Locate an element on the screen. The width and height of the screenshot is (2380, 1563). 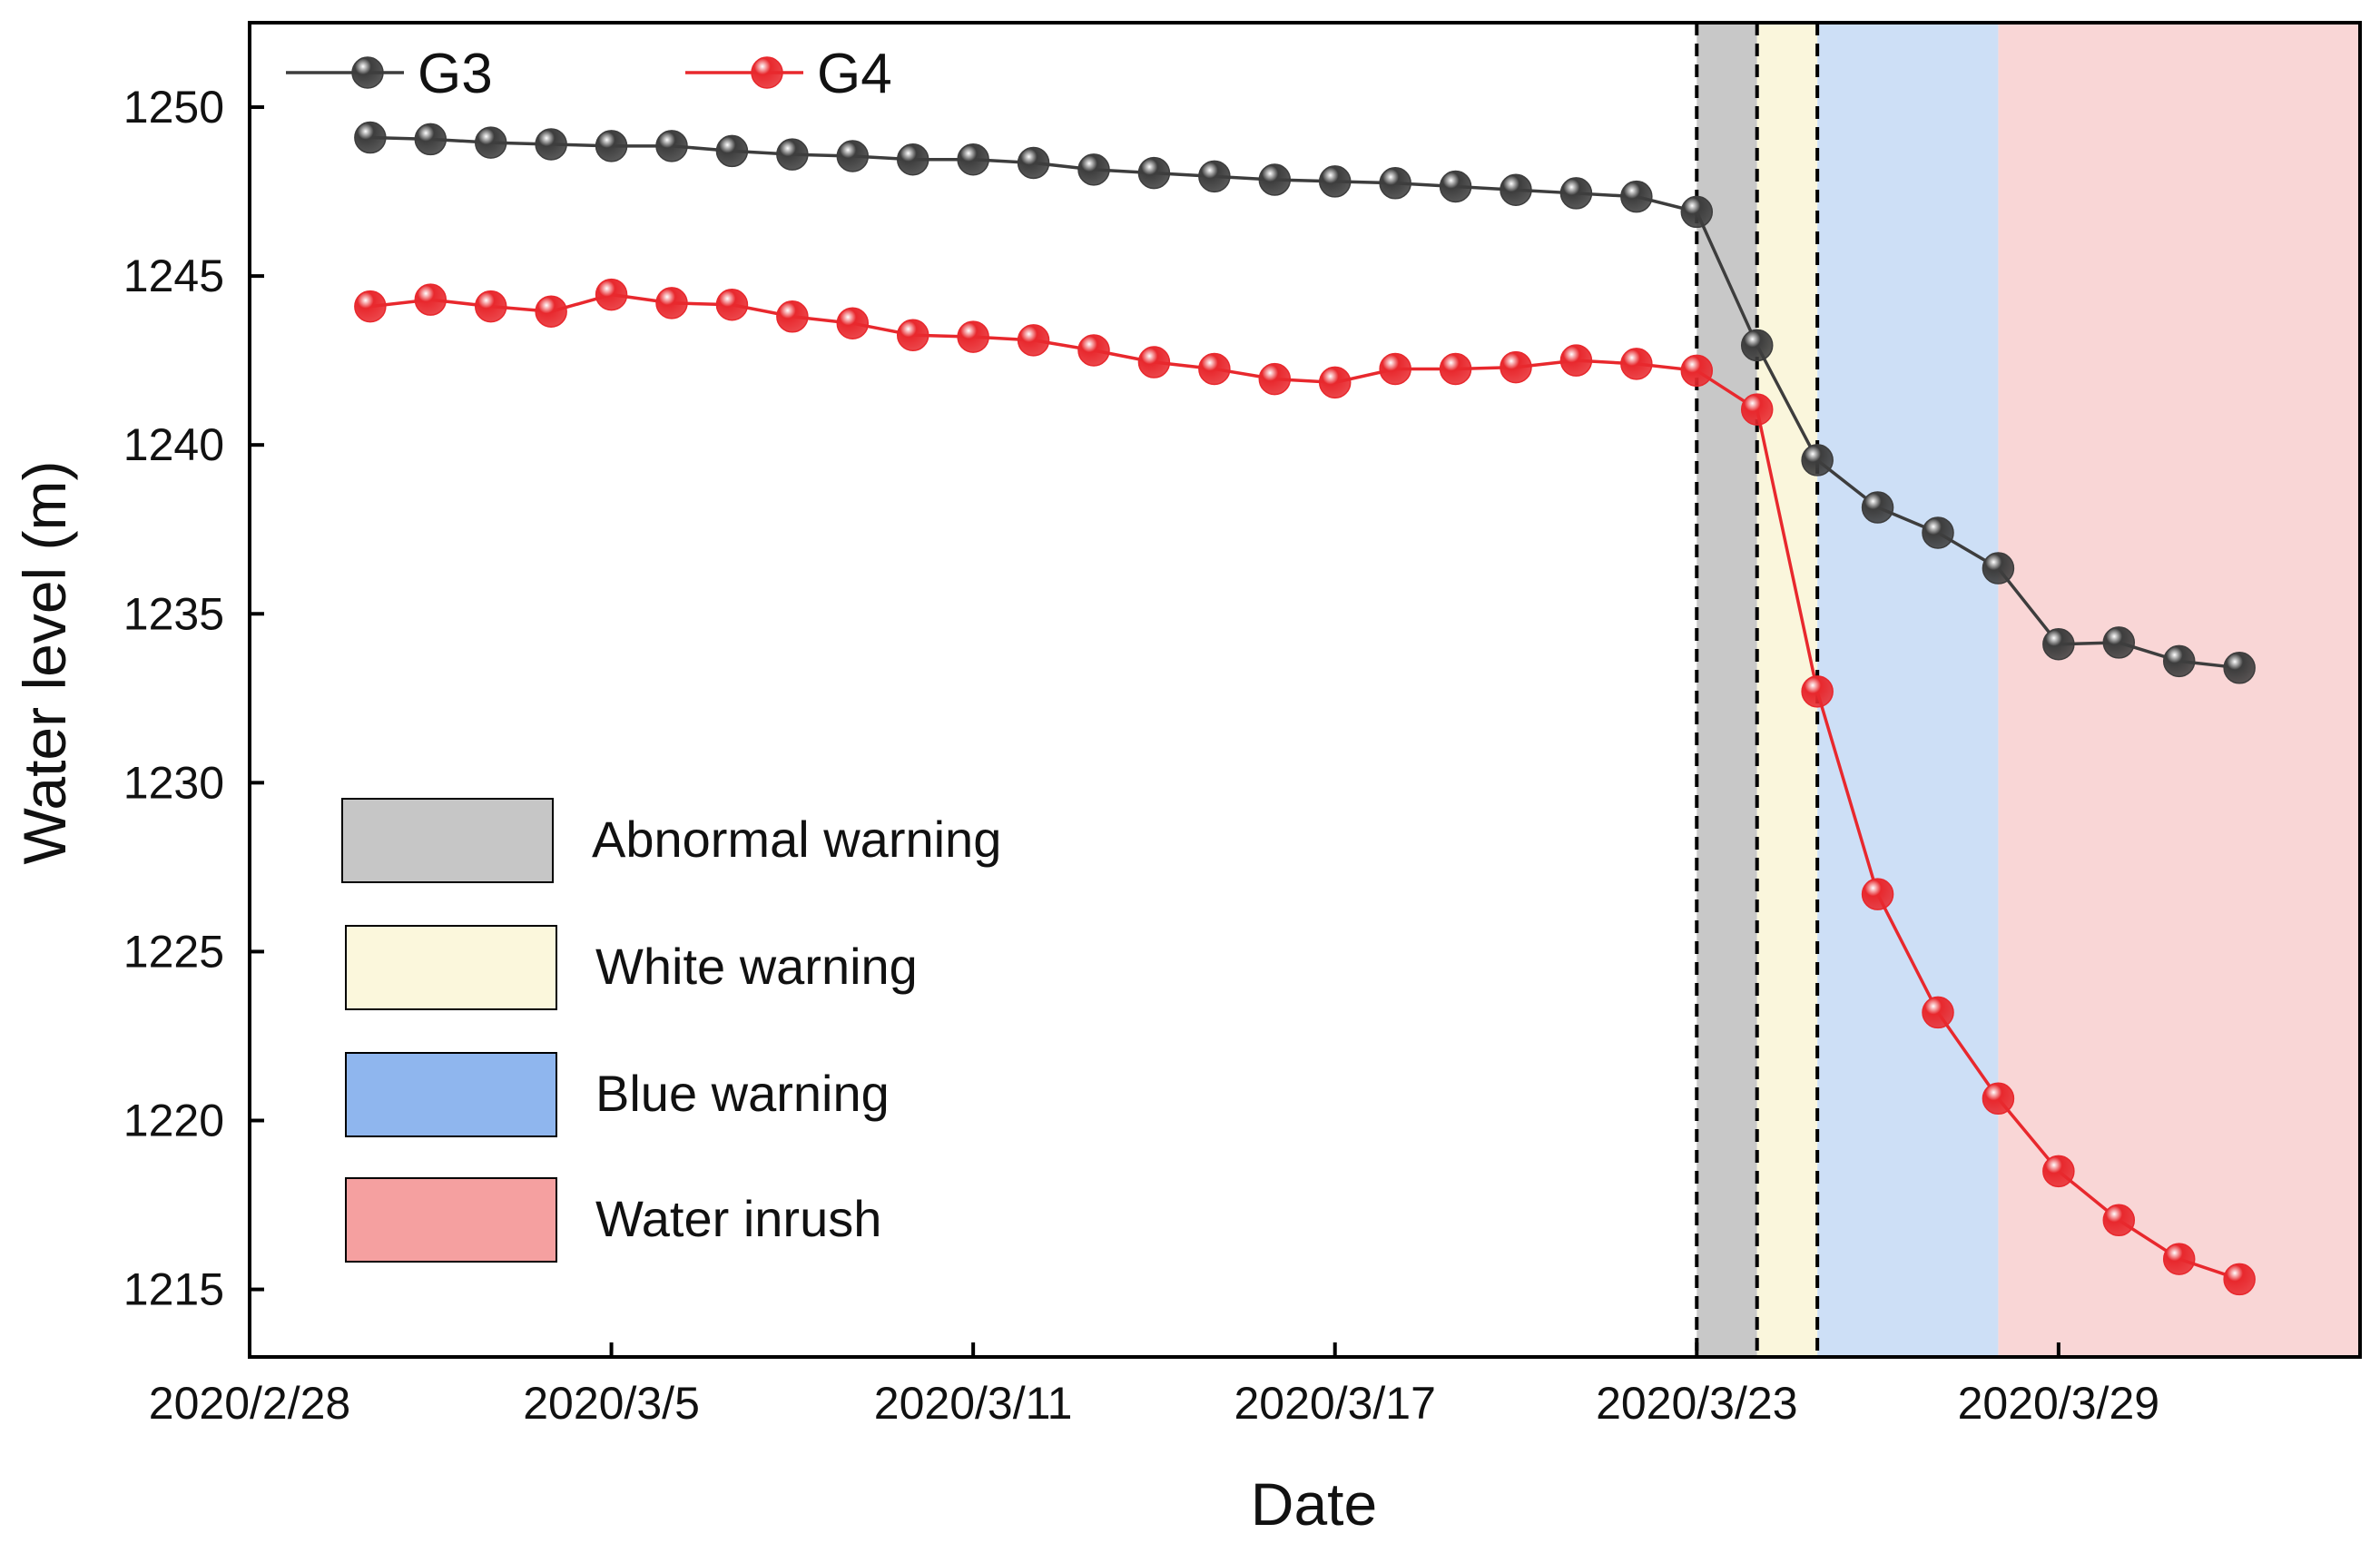
y-axis-label: Water level (m) is located at coordinates (44, 663).